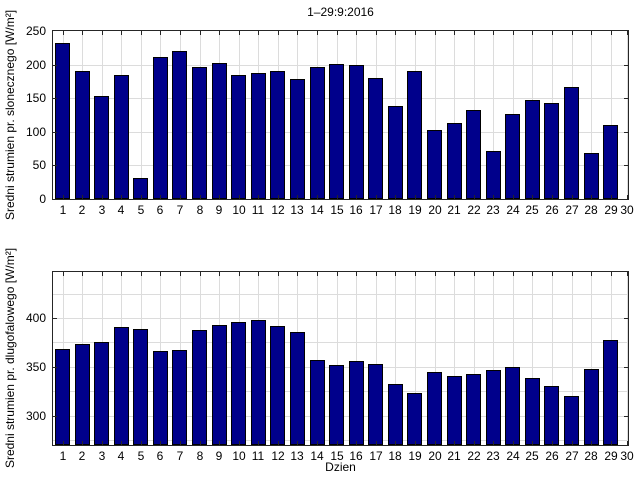  Describe the element at coordinates (239, 456) in the screenshot. I see `x-tick-label: 10` at that location.